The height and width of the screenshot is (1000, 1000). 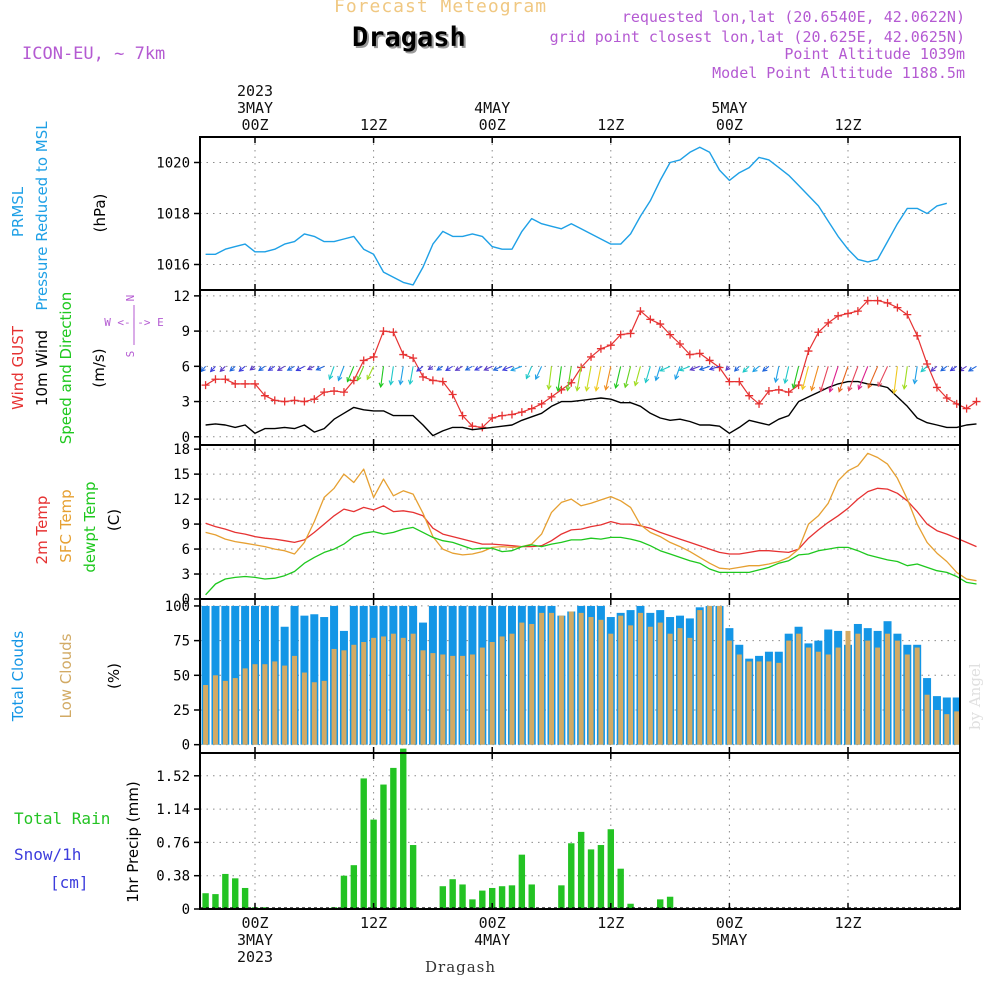 What do you see at coordinates (847, 125) in the screenshot?
I see `top-time-label: 12Z` at bounding box center [847, 125].